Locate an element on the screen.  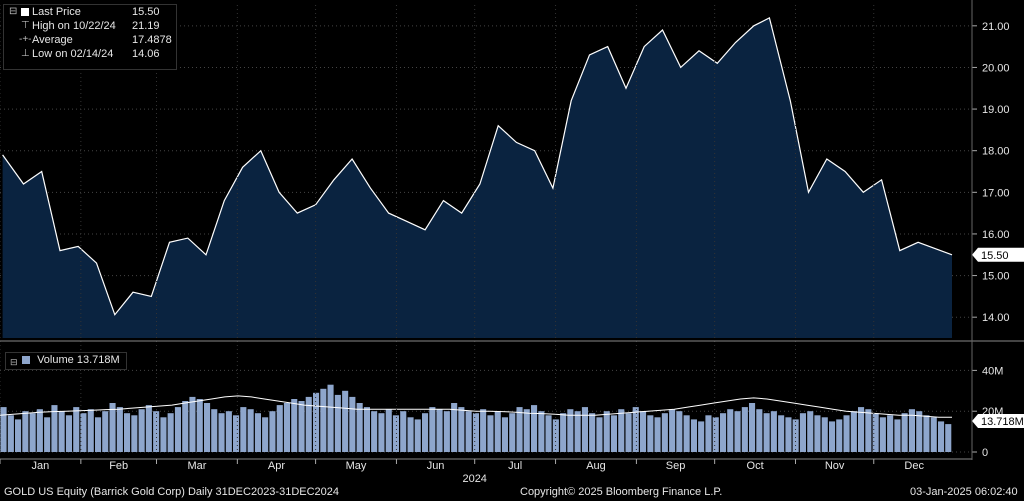
x-tick-label: Jun is located at coordinates (436, 466).